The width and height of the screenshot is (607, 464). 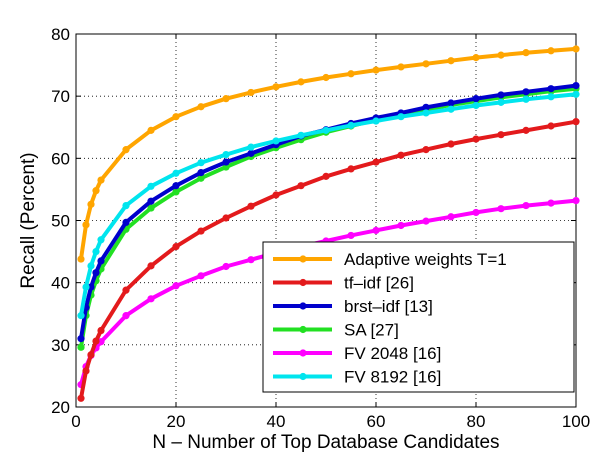 I want to click on legend-label: SA [27], so click(x=371, y=330).